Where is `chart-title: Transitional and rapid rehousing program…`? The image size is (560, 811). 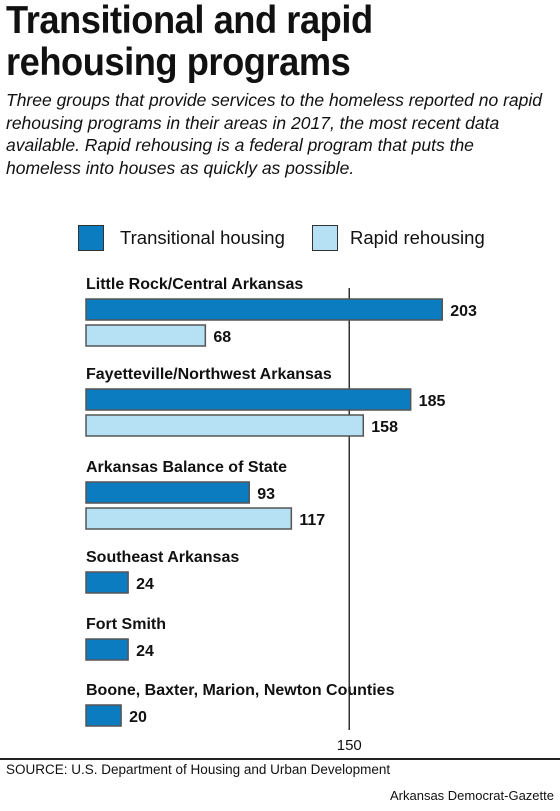
chart-title: Transitional and rapid rehousing program… is located at coordinates (189, 42).